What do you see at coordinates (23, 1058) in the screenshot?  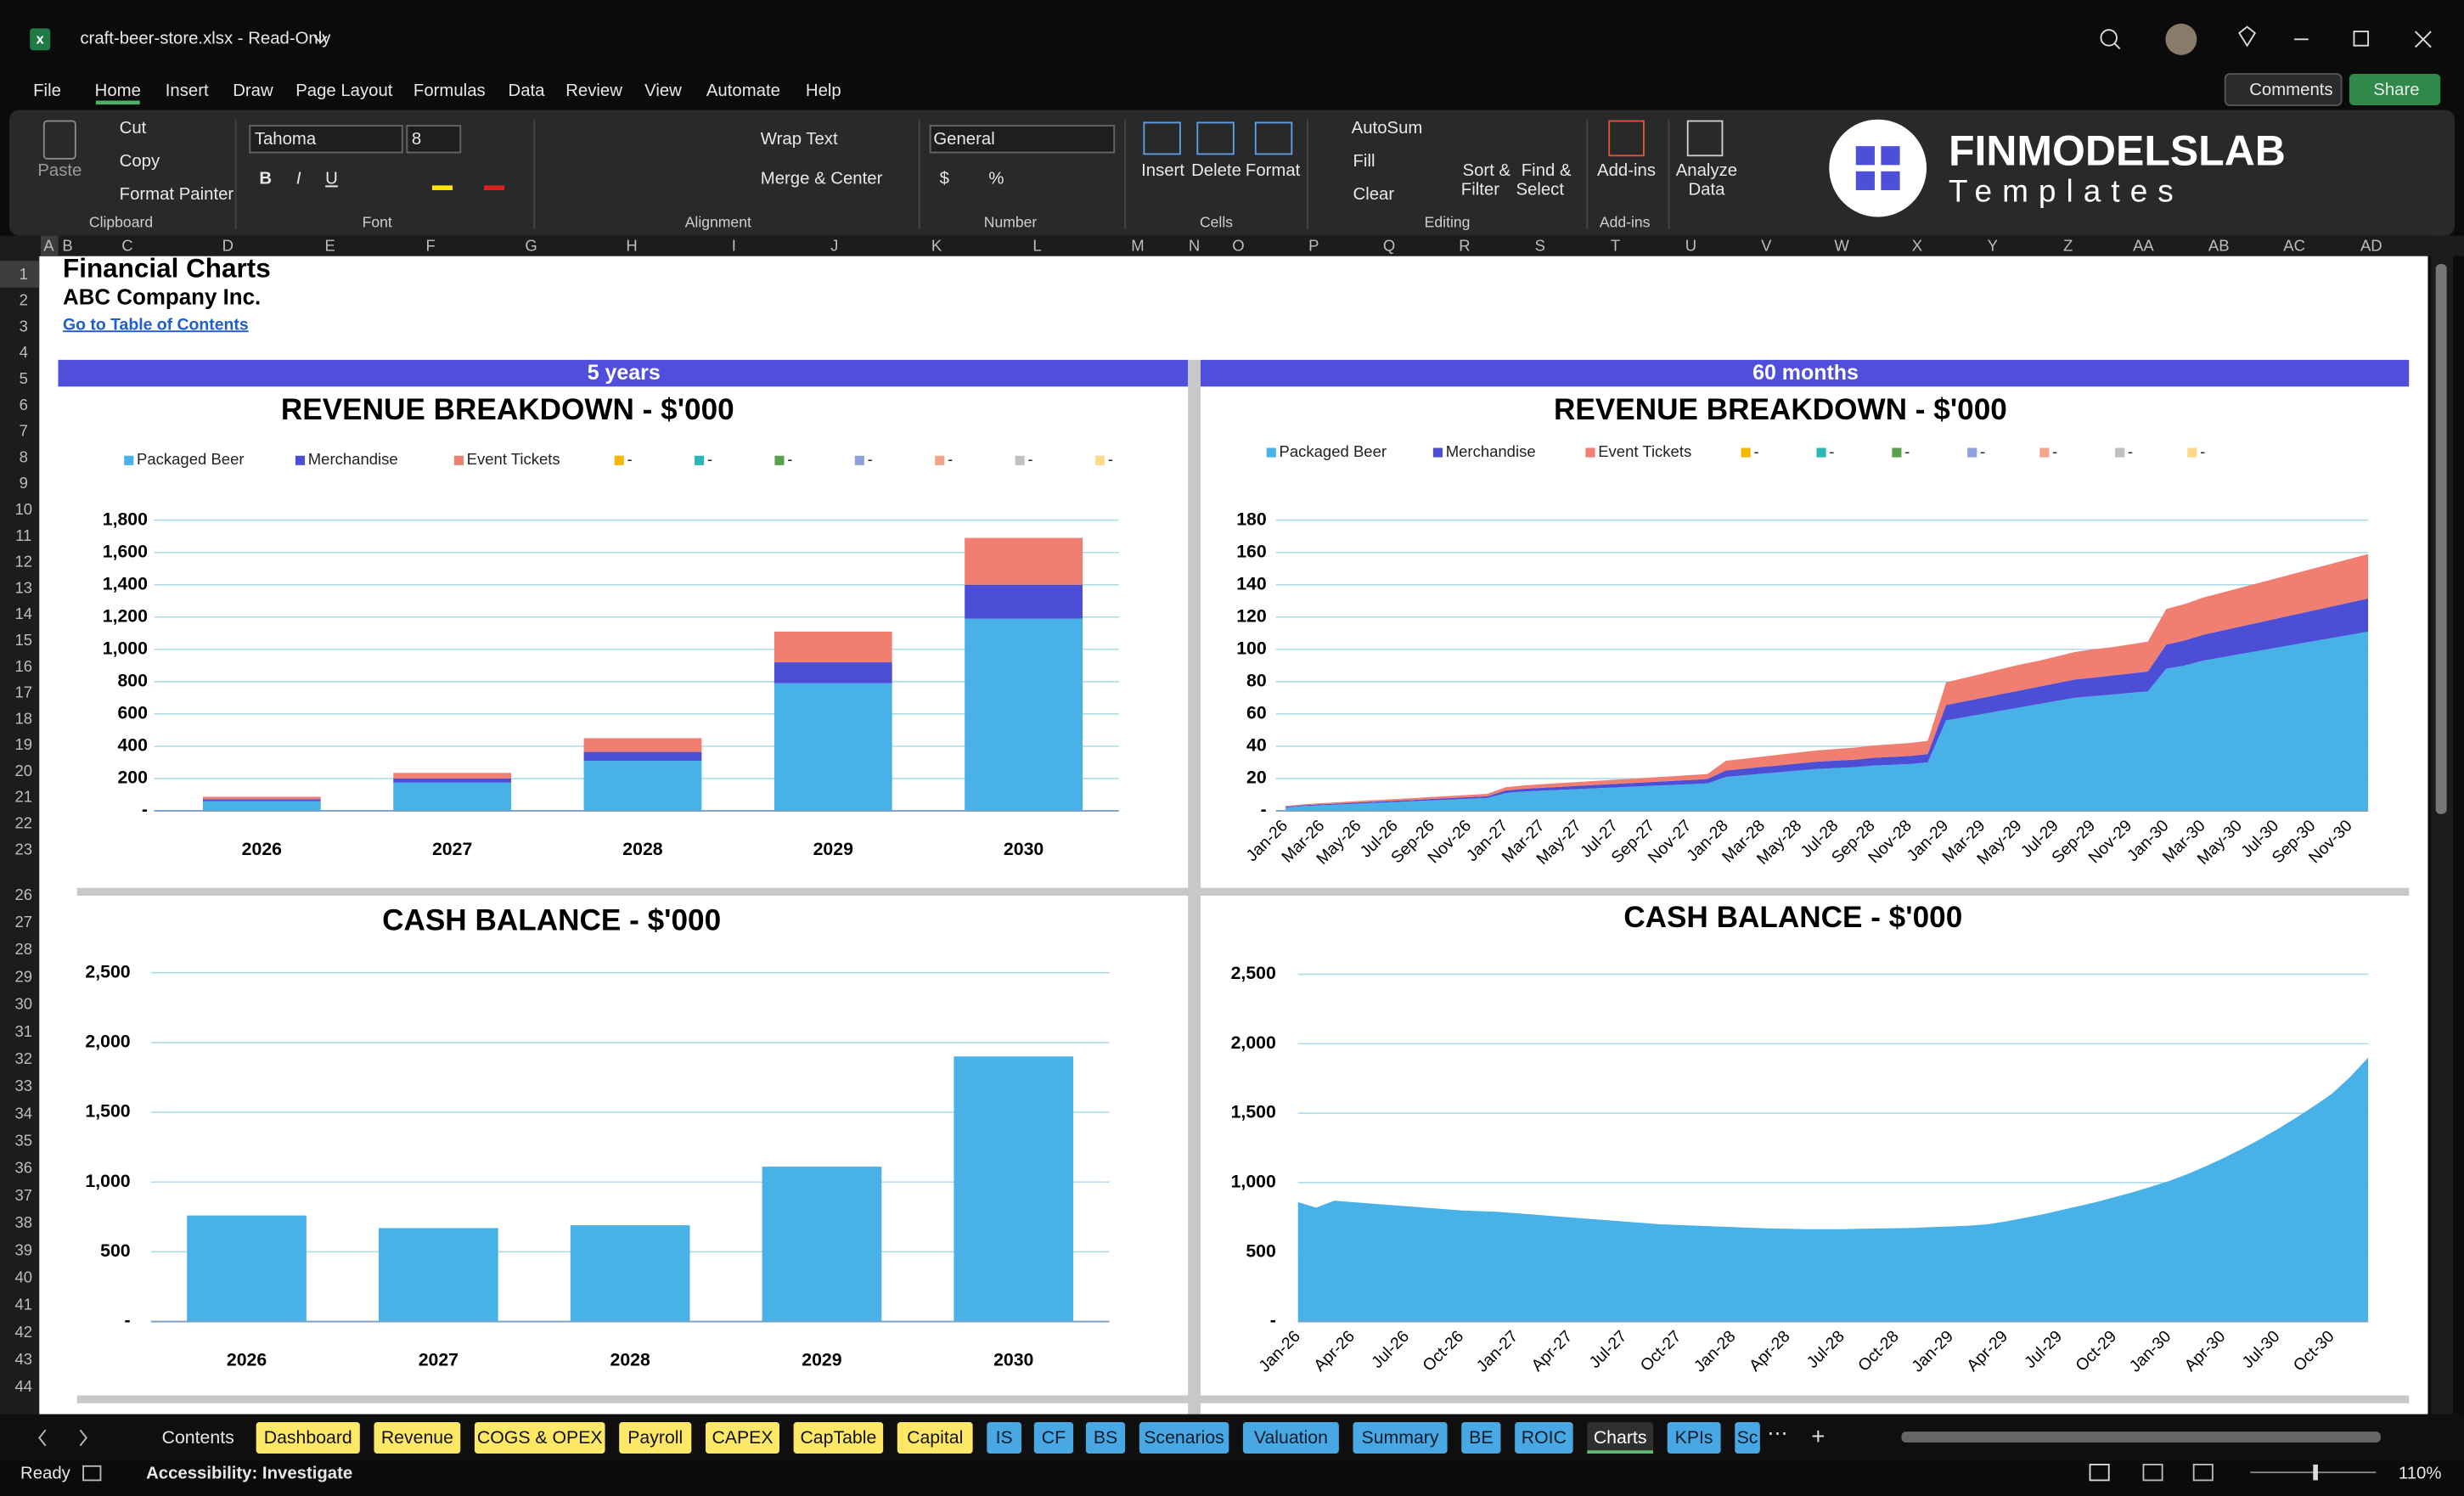 I see `row-header: 32` at bounding box center [23, 1058].